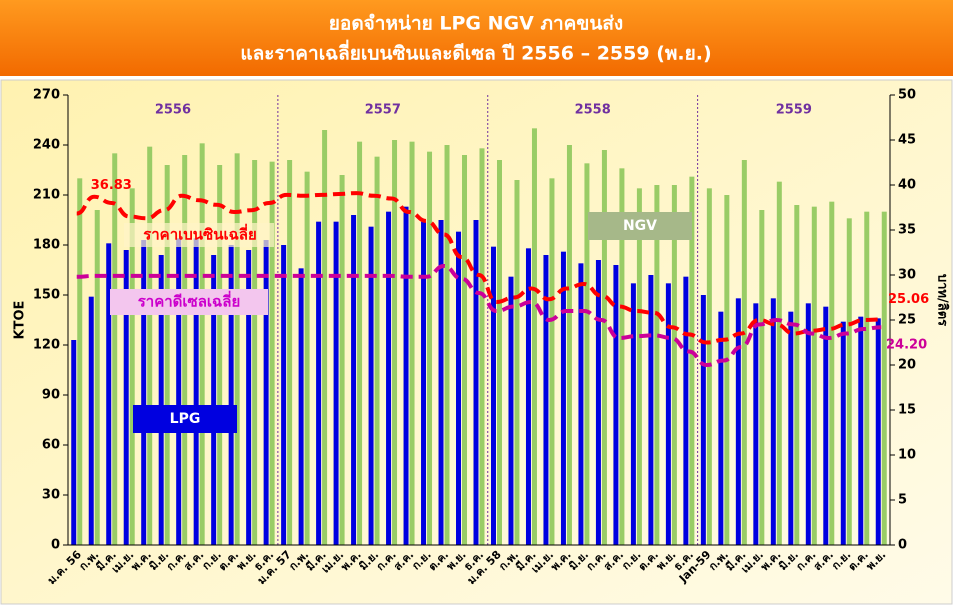  Describe the element at coordinates (51, 495) in the screenshot. I see `y-tick-label: 30` at that location.